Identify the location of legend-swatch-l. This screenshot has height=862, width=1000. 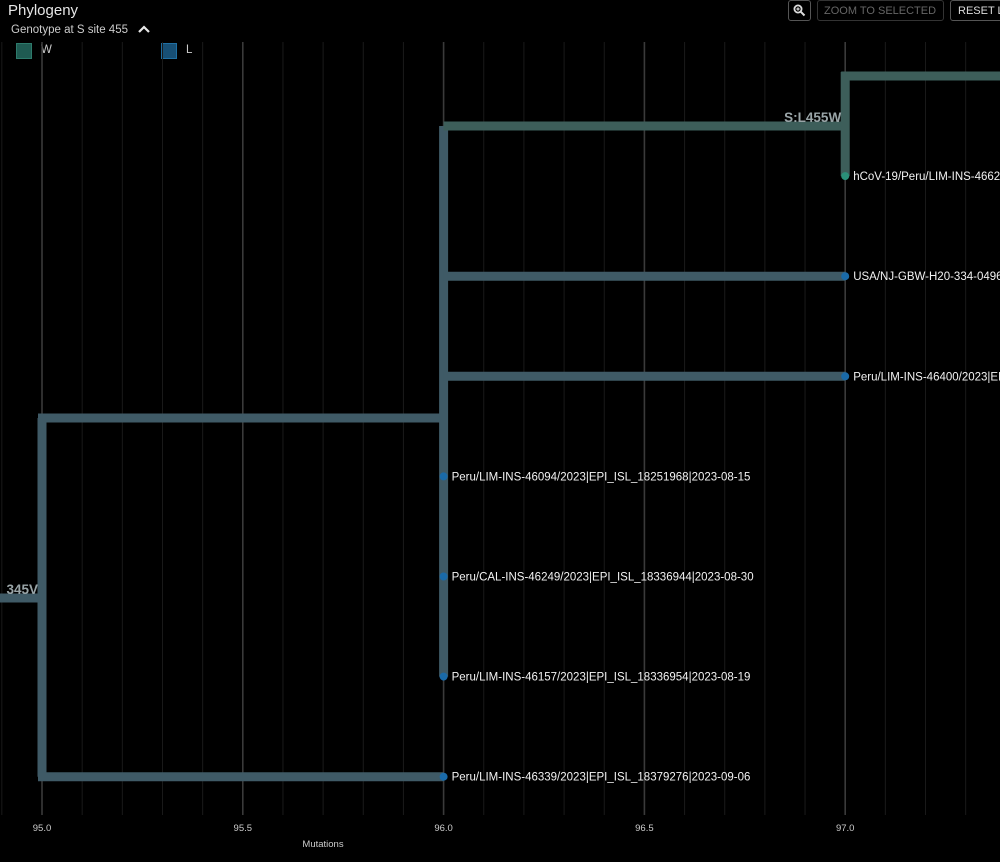
(169, 51).